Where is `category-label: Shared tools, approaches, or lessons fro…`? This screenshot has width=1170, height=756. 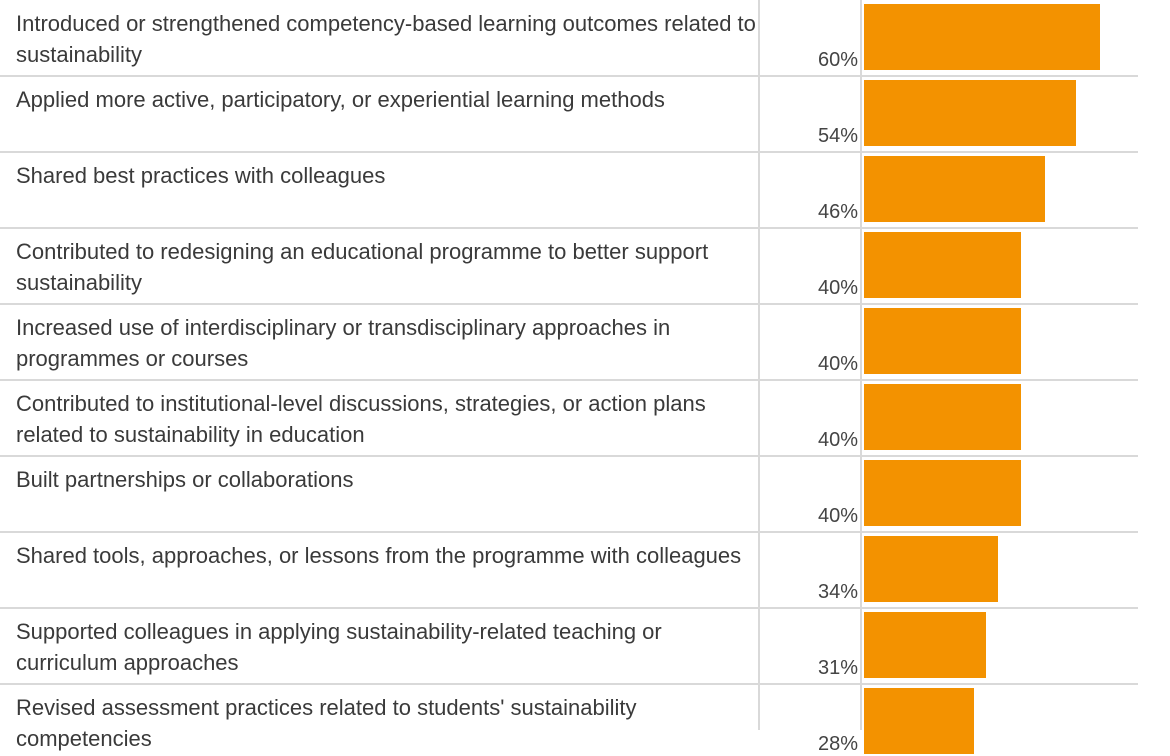
category-label: Shared tools, approaches, or lessons fro… is located at coordinates (379, 555).